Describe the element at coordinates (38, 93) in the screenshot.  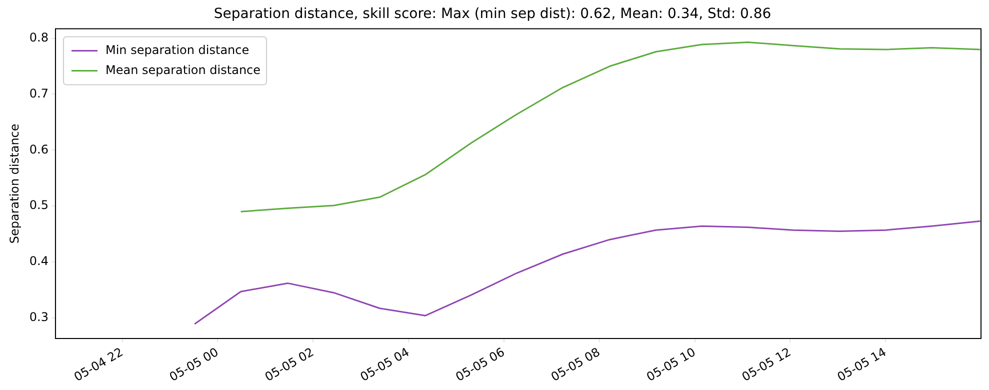
I see `y-tick-label: 0.7` at that location.